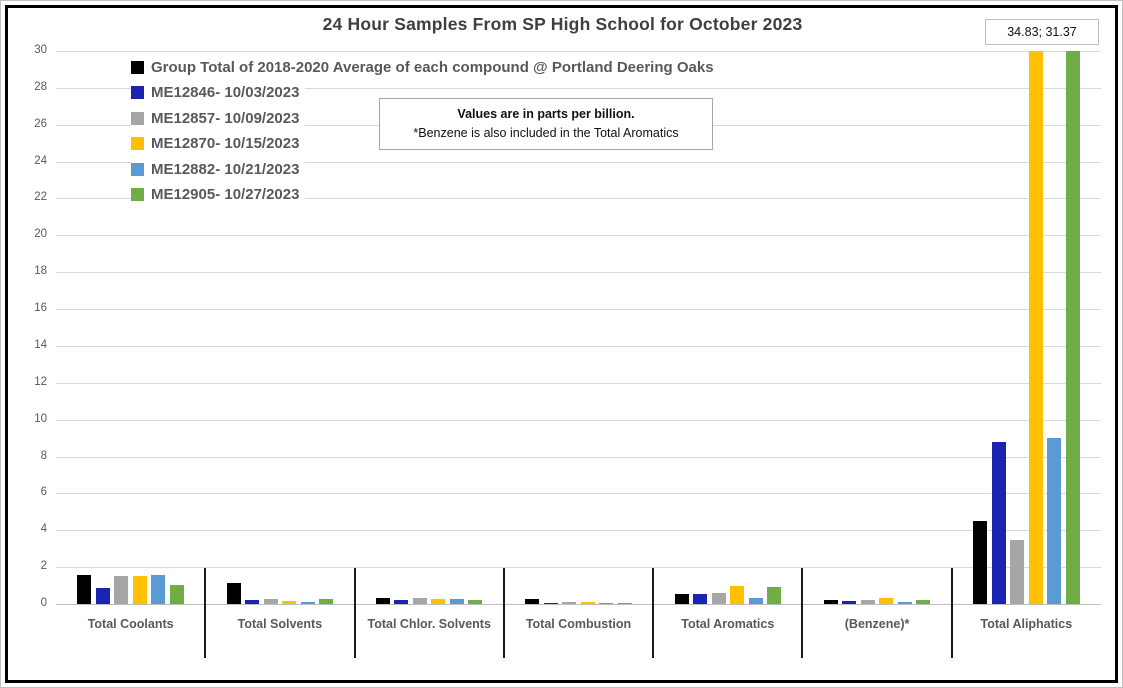 The height and width of the screenshot is (688, 1123). Describe the element at coordinates (40, 271) in the screenshot. I see `y-tick-label: 18` at that location.